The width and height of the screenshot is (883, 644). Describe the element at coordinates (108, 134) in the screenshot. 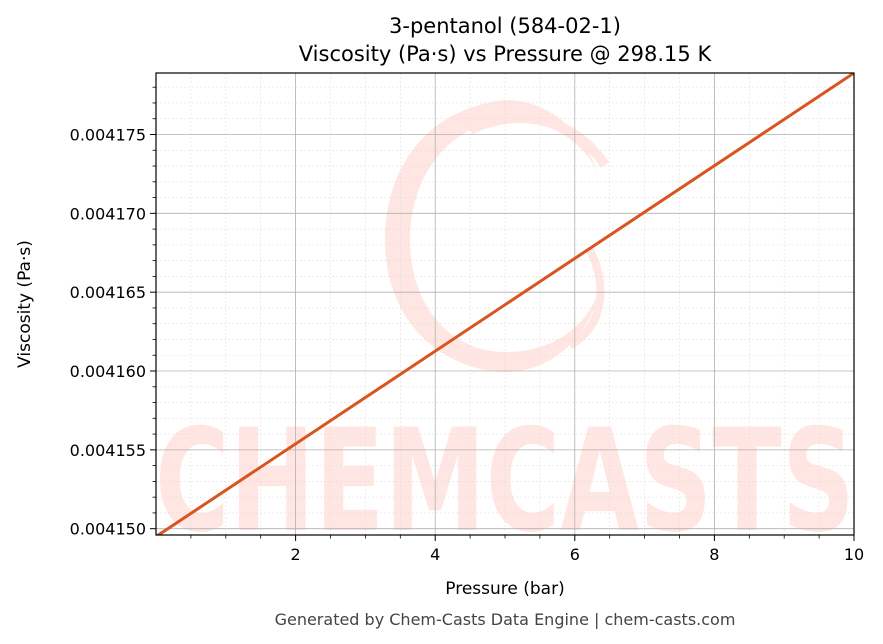

I see `y-tick-label: 0.004175` at that location.